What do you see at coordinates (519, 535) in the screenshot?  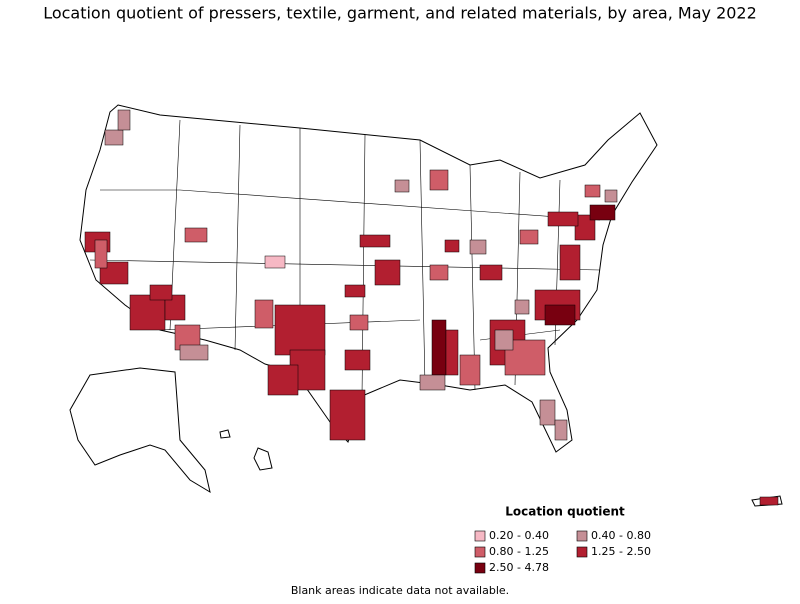 I see `legend-label: 0.20 - 0.40` at bounding box center [519, 535].